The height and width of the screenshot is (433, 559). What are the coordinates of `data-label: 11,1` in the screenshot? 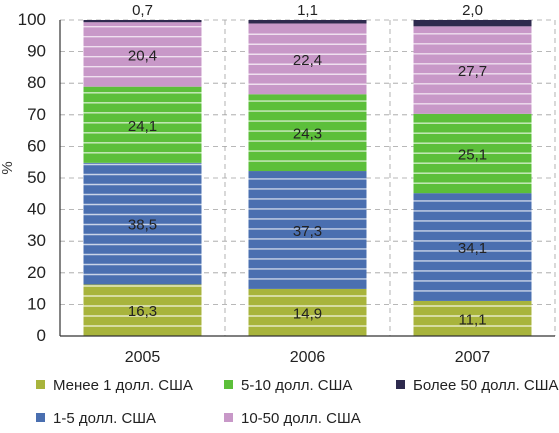 It's located at (472, 319).